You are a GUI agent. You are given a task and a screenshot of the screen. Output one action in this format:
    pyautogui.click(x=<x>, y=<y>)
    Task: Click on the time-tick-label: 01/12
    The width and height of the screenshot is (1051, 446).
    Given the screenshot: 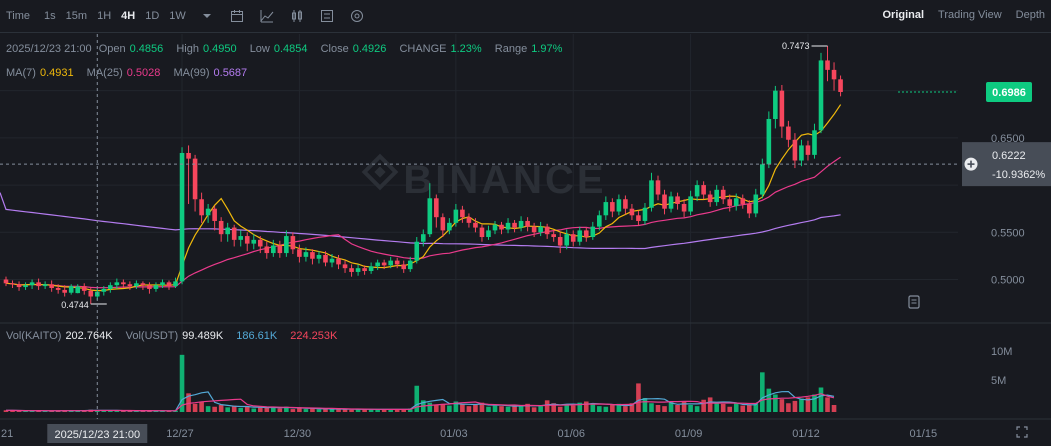 What is the action you would take?
    pyautogui.click(x=806, y=434)
    